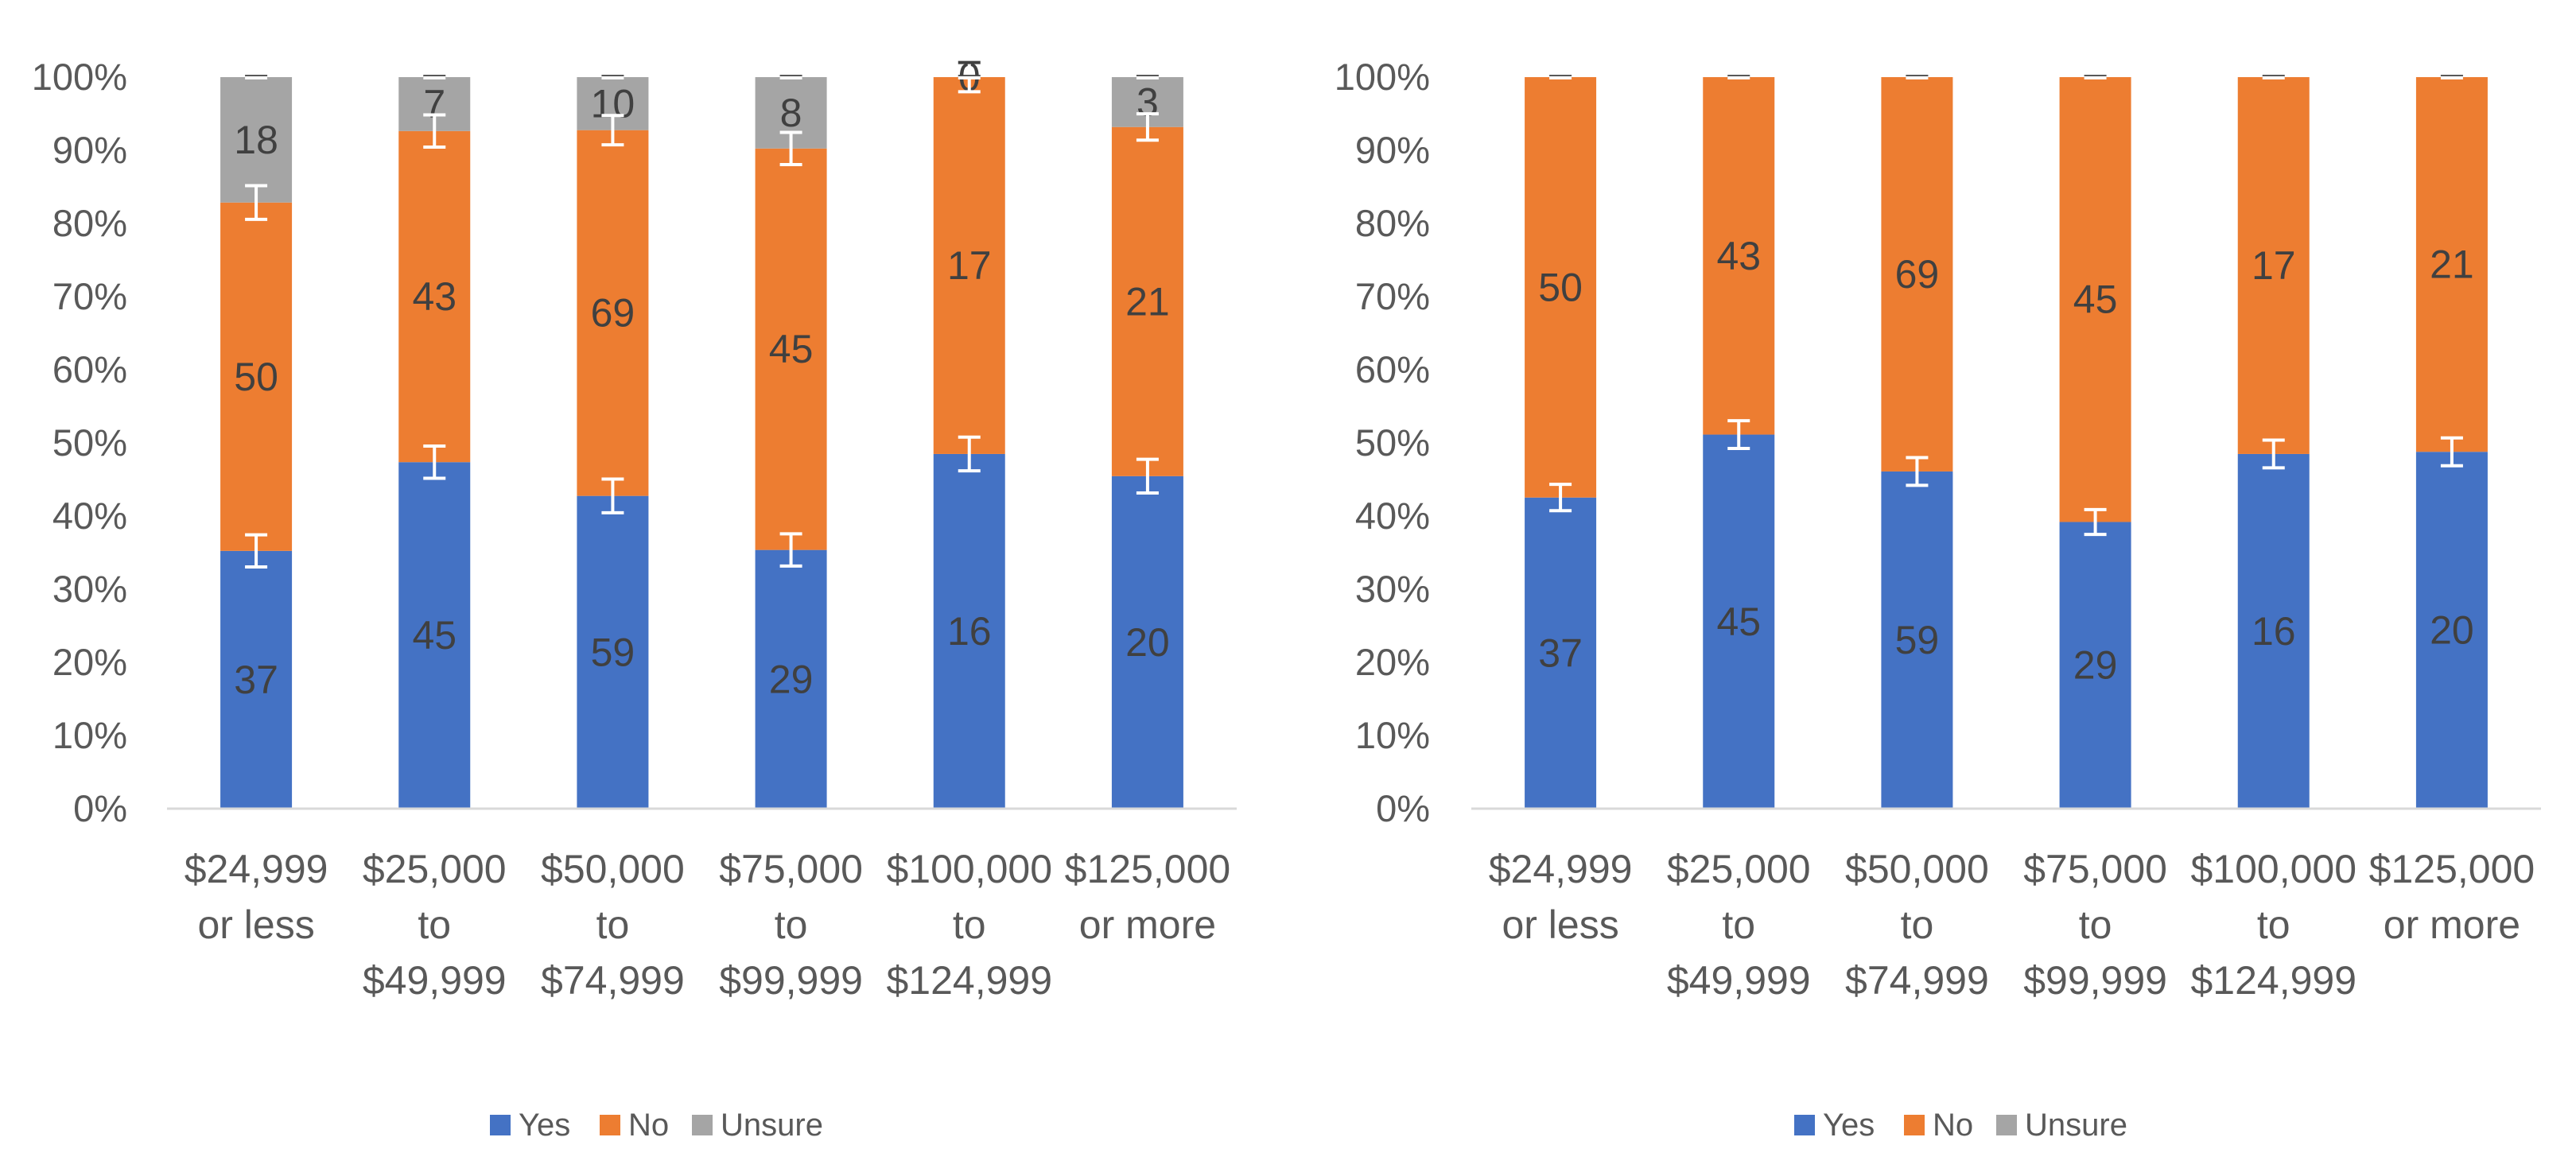 Image resolution: width=2576 pixels, height=1176 pixels. What do you see at coordinates (656, 1125) in the screenshot?
I see `legend: Yes No Unsure` at bounding box center [656, 1125].